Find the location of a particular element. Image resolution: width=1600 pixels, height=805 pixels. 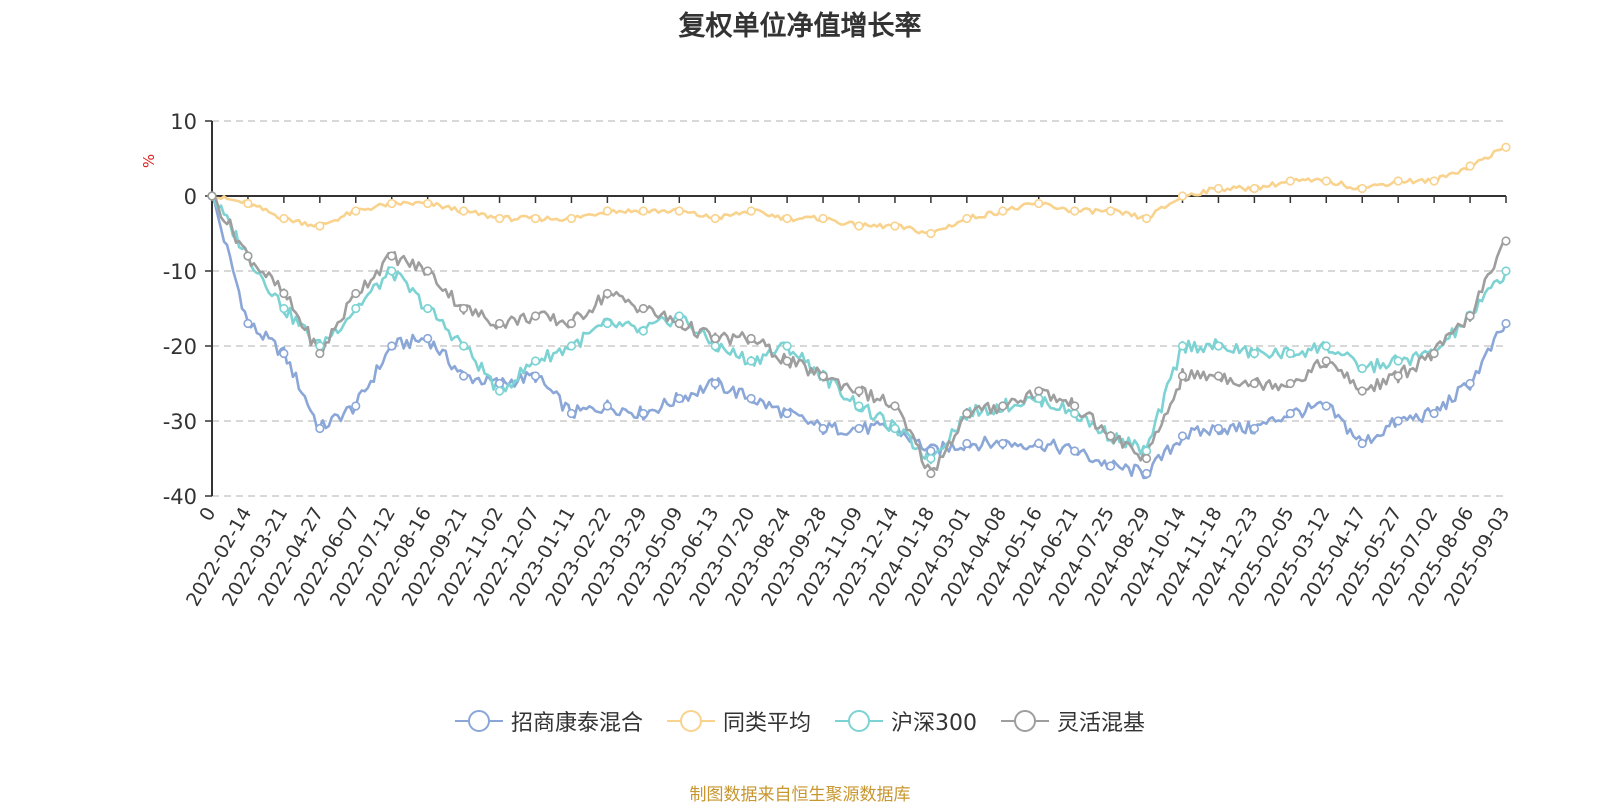

legend-label: 同类平均 is located at coordinates (766, 723).